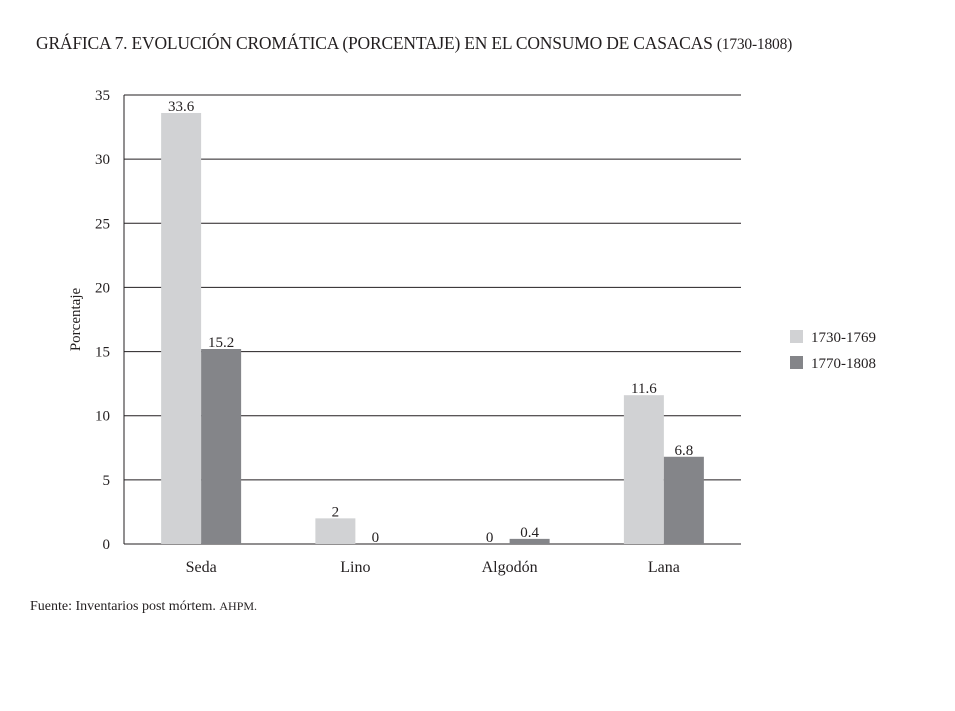 Image resolution: width=955 pixels, height=711 pixels. Describe the element at coordinates (102, 96) in the screenshot. I see `y-tick-label: 35` at that location.